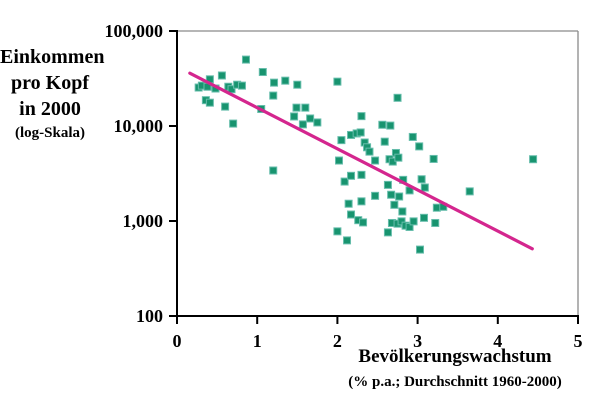 This screenshot has width=615, height=407. What do you see at coordinates (177, 341) in the screenshot?
I see `x-tick-label: 0` at bounding box center [177, 341].